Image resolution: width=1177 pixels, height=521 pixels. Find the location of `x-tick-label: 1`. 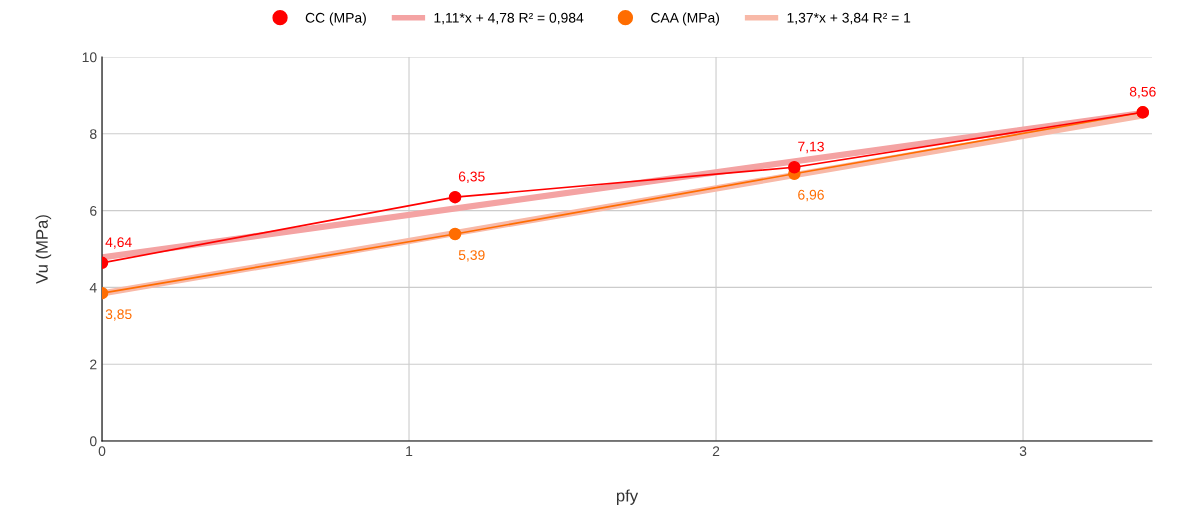

x-tick-label: 1 is located at coordinates (409, 451).